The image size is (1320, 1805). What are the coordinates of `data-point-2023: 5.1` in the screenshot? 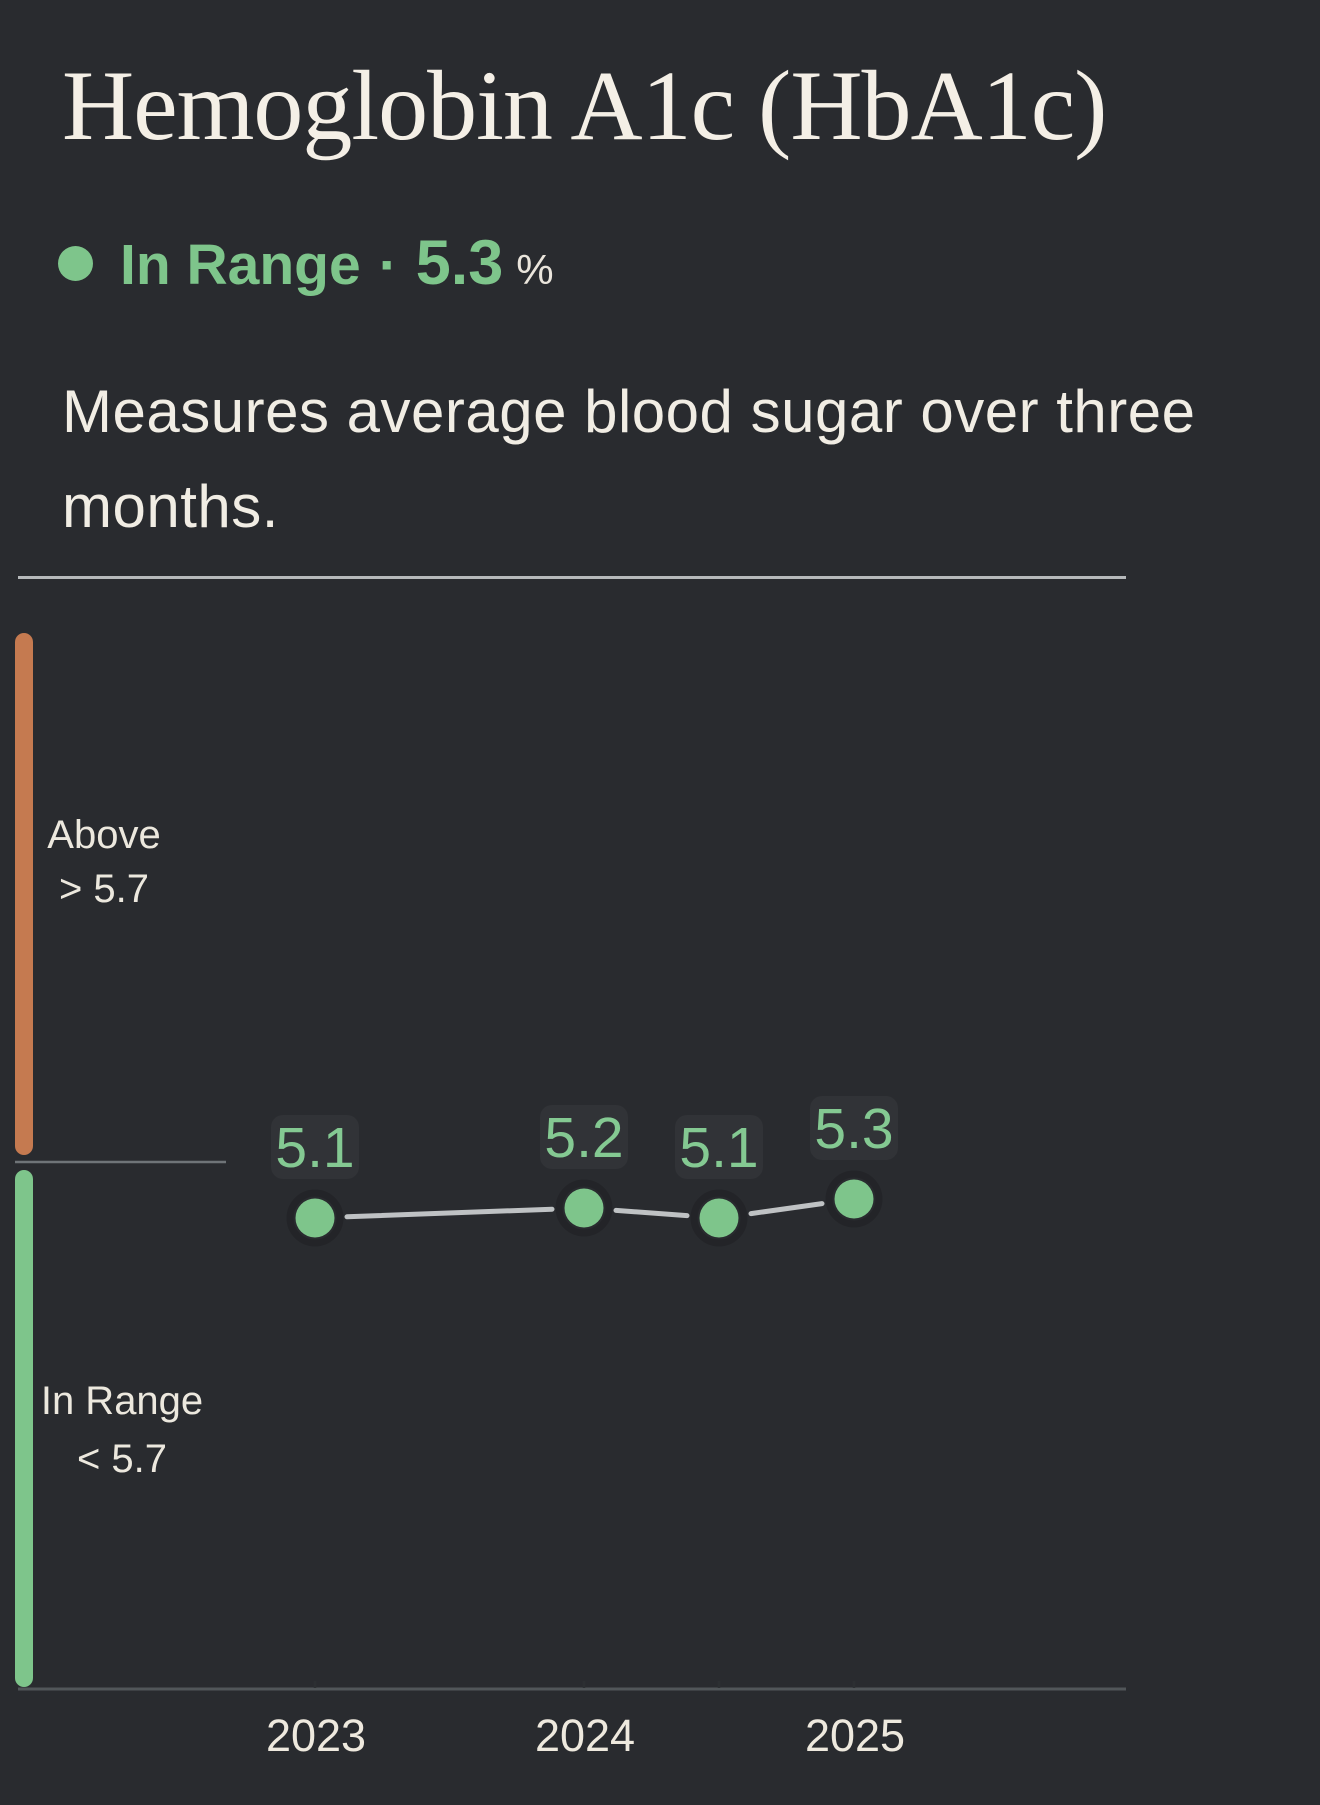 It's located at (315, 1181).